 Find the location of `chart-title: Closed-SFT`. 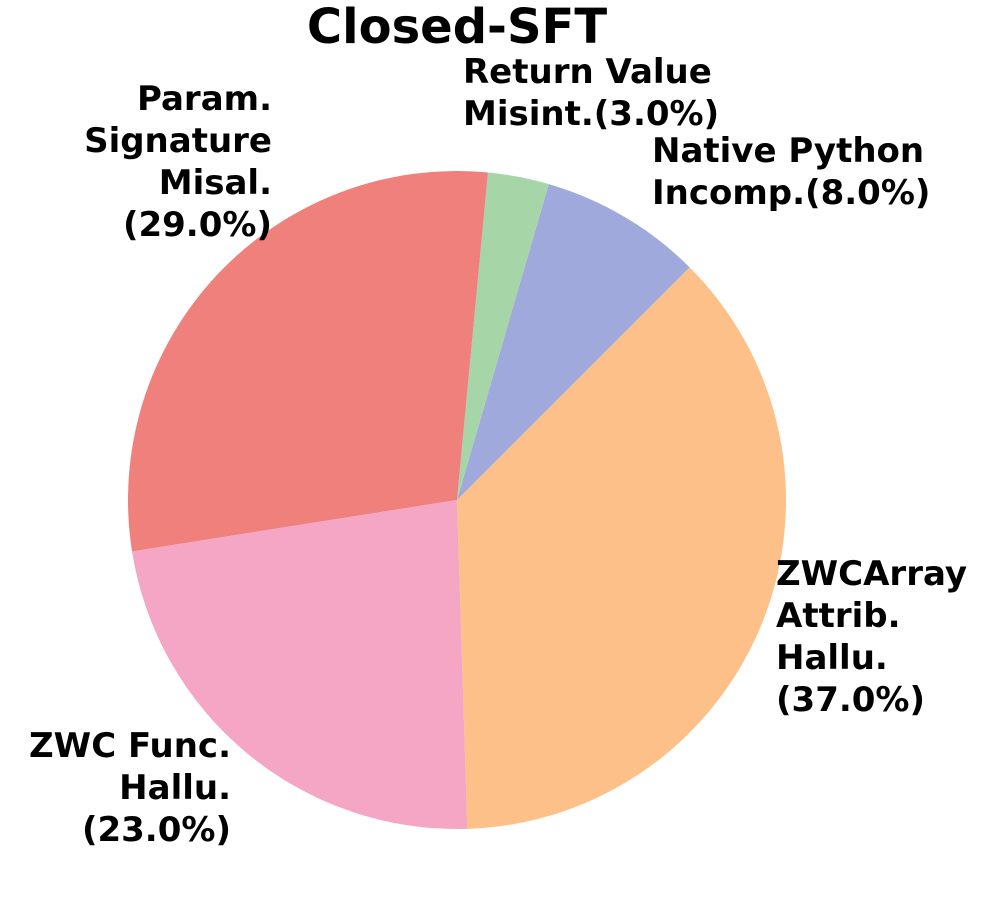

chart-title: Closed-SFT is located at coordinates (457, 27).